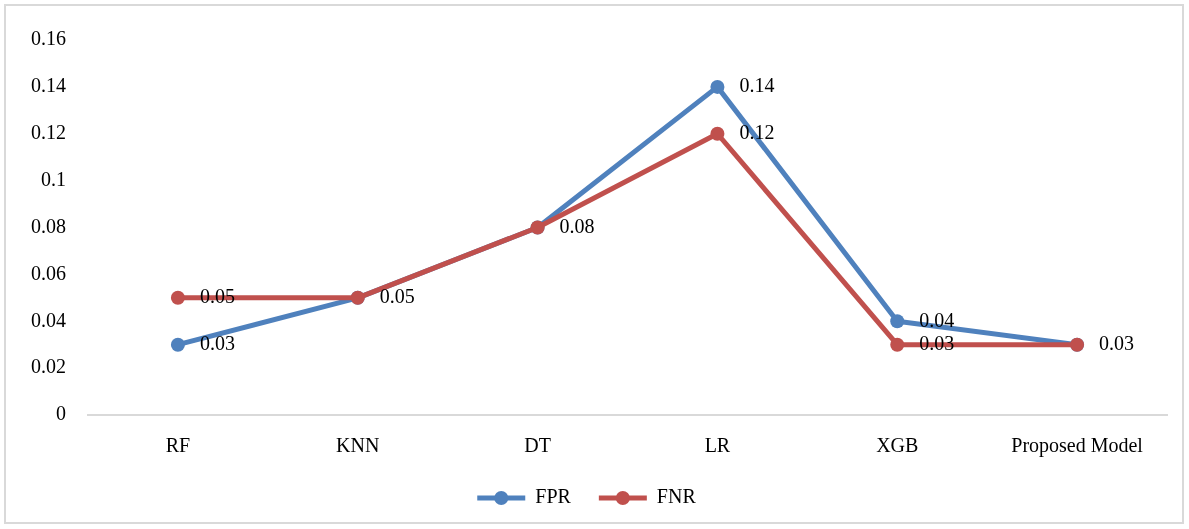 Image resolution: width=1189 pixels, height=529 pixels. What do you see at coordinates (1077, 446) in the screenshot?
I see `x-tick-label: Proposed Model` at bounding box center [1077, 446].